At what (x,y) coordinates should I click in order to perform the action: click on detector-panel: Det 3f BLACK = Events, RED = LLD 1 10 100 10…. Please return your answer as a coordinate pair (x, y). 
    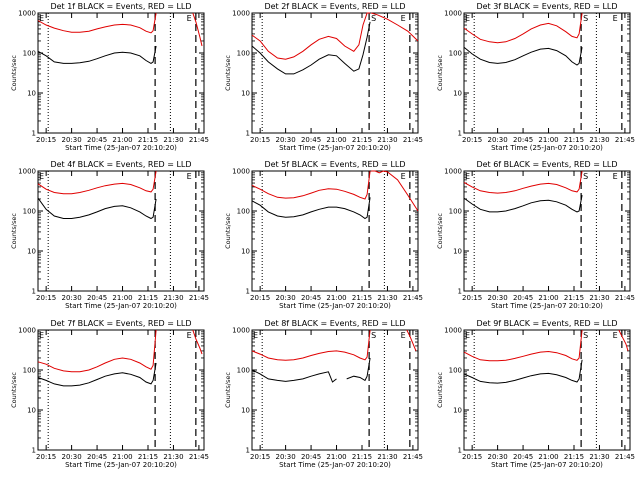
    Looking at the image, I should click on (535, 77).